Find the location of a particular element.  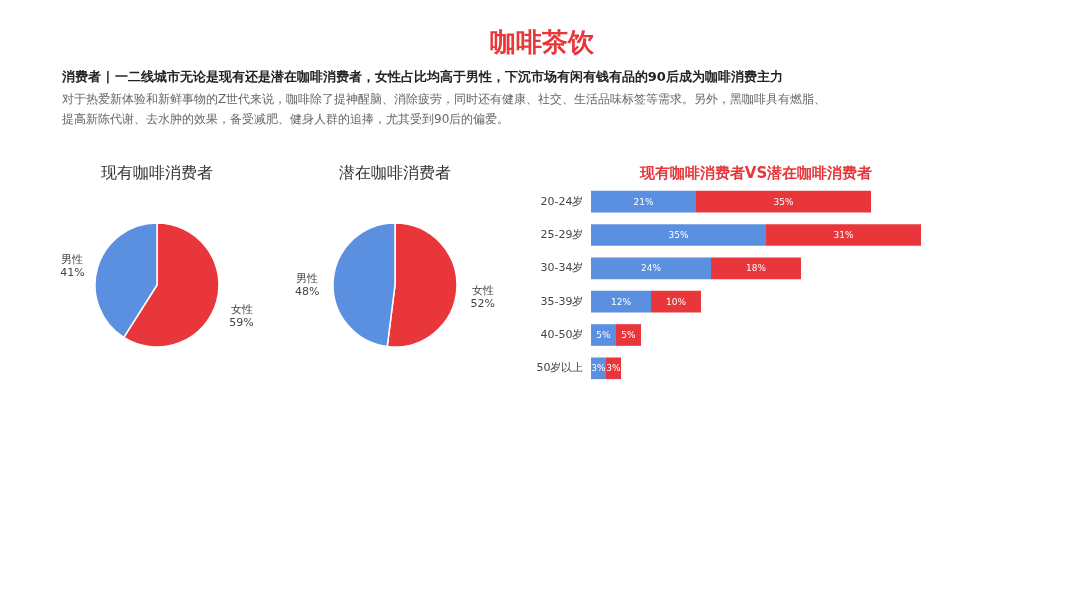

y-tick-label: 35-39岁 is located at coordinates (562, 301).